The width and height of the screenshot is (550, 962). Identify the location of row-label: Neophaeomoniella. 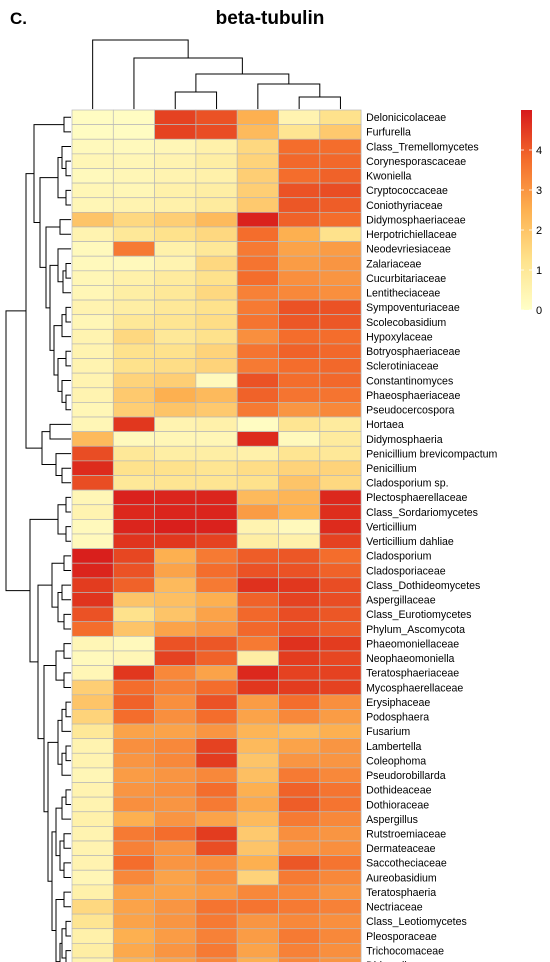
(410, 659).